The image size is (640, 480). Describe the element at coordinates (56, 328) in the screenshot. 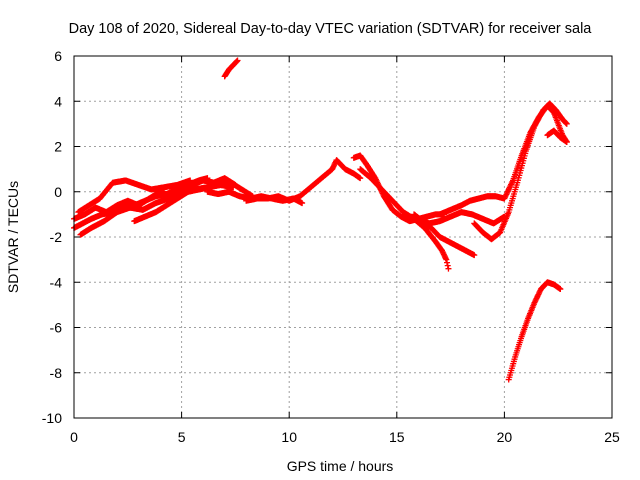

I see `y-tick-label: -6` at that location.